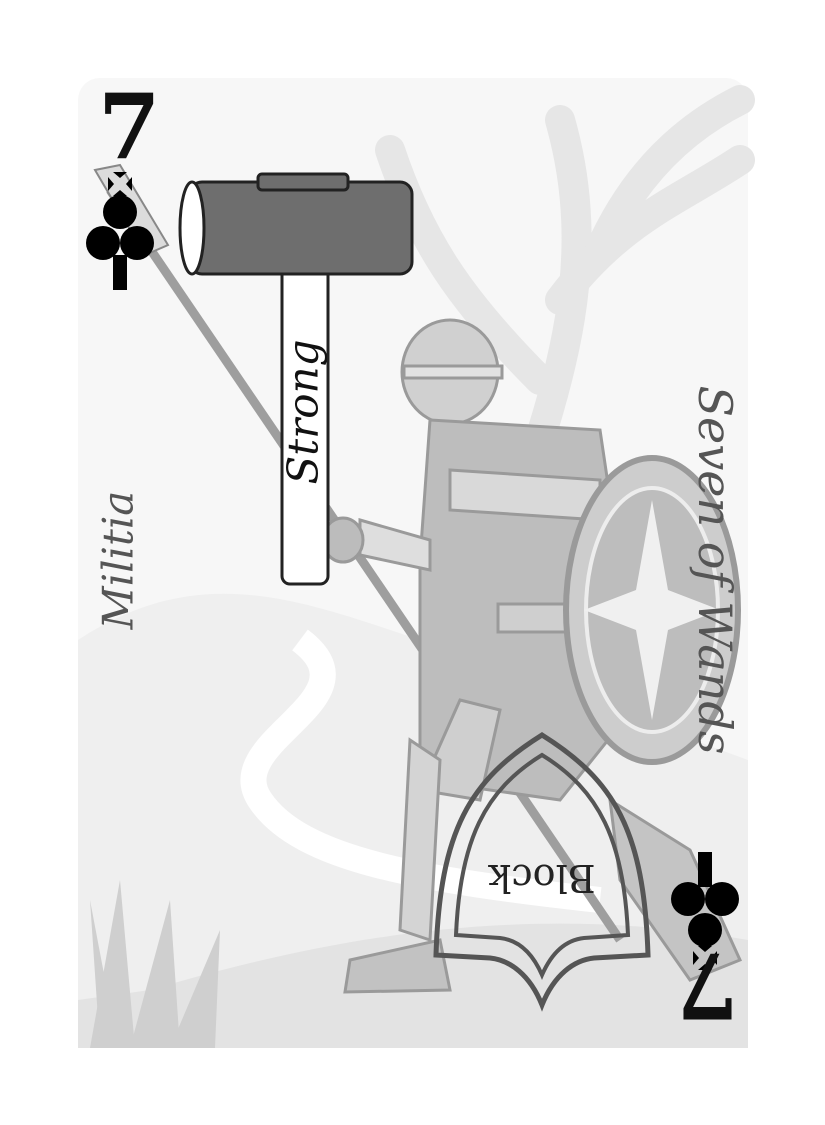 This screenshot has width=825, height=1125. What do you see at coordinates (303, 412) in the screenshot?
I see `attack-label: Strong` at bounding box center [303, 412].